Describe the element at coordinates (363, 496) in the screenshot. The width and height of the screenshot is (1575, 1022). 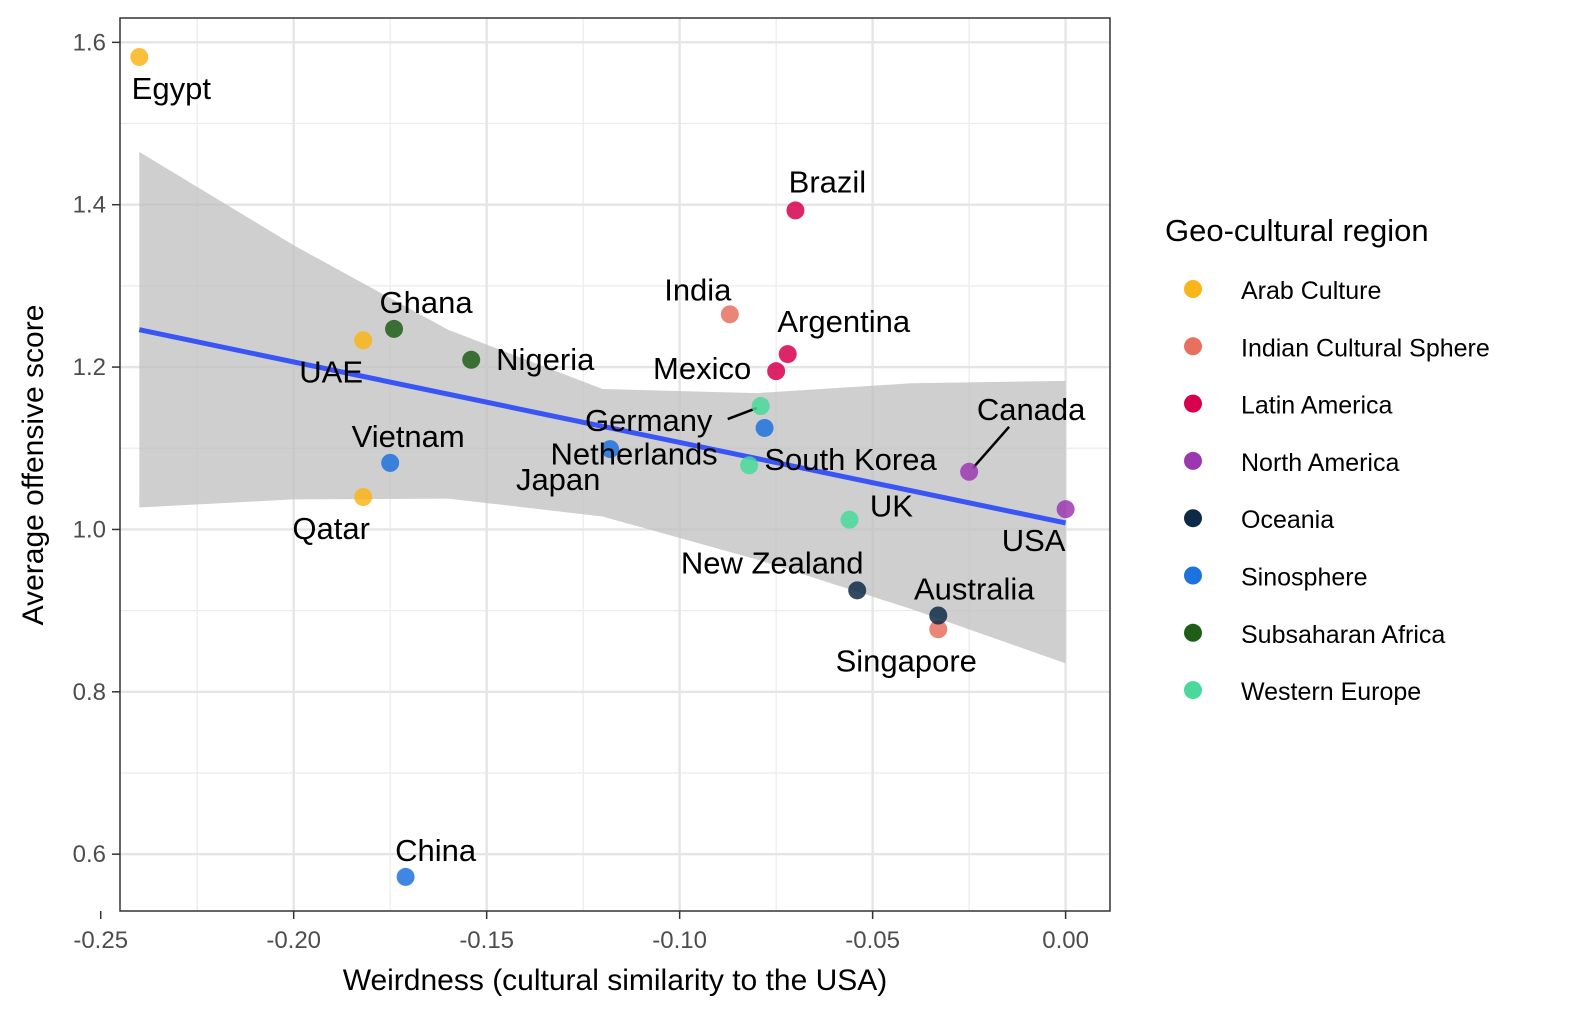
I see `point-qatar` at that location.